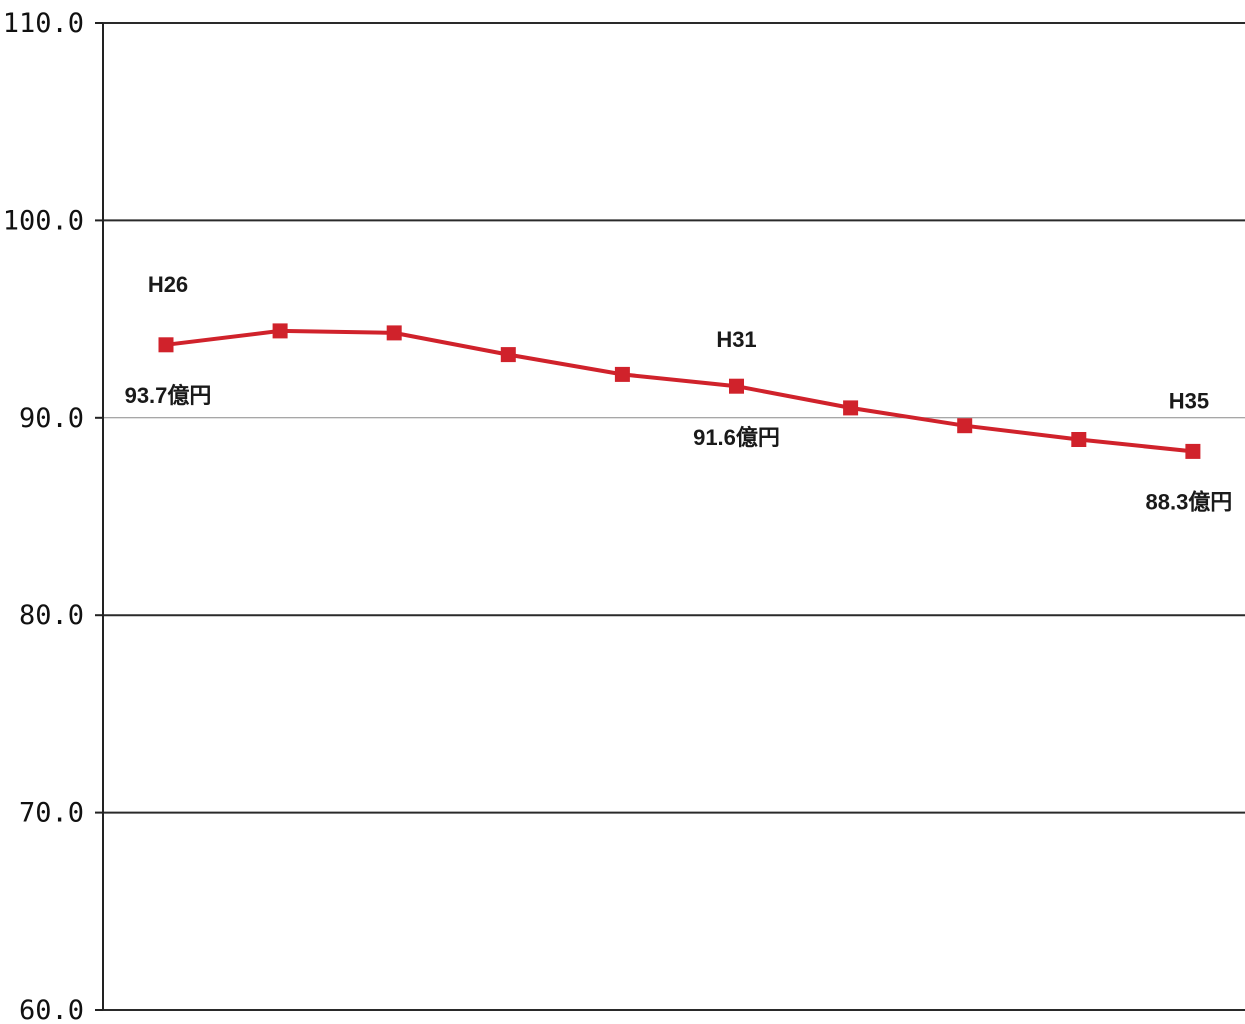 This screenshot has height=1024, width=1245. I want to click on series-line, so click(679, 391).